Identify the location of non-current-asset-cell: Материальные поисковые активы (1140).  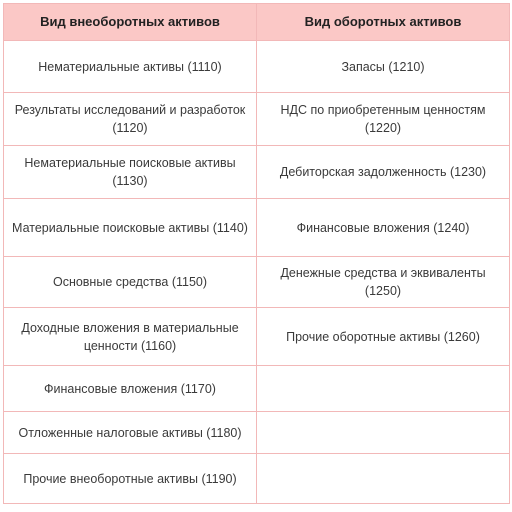
(130, 227).